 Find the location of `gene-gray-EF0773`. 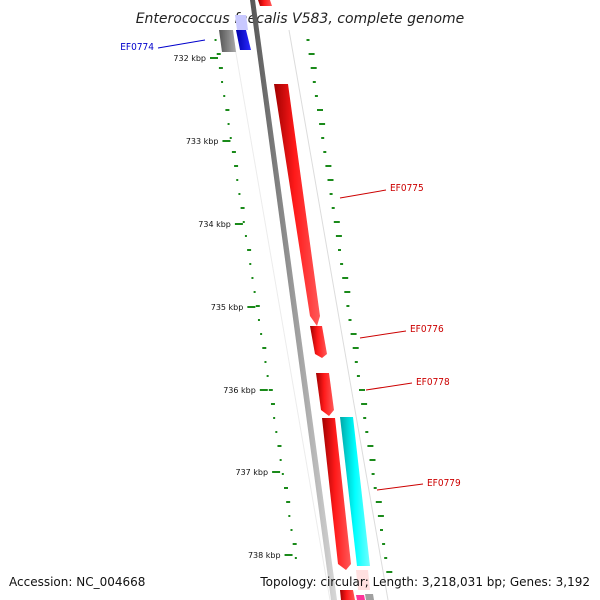

gene-gray-EF0773 is located at coordinates (227, 41).